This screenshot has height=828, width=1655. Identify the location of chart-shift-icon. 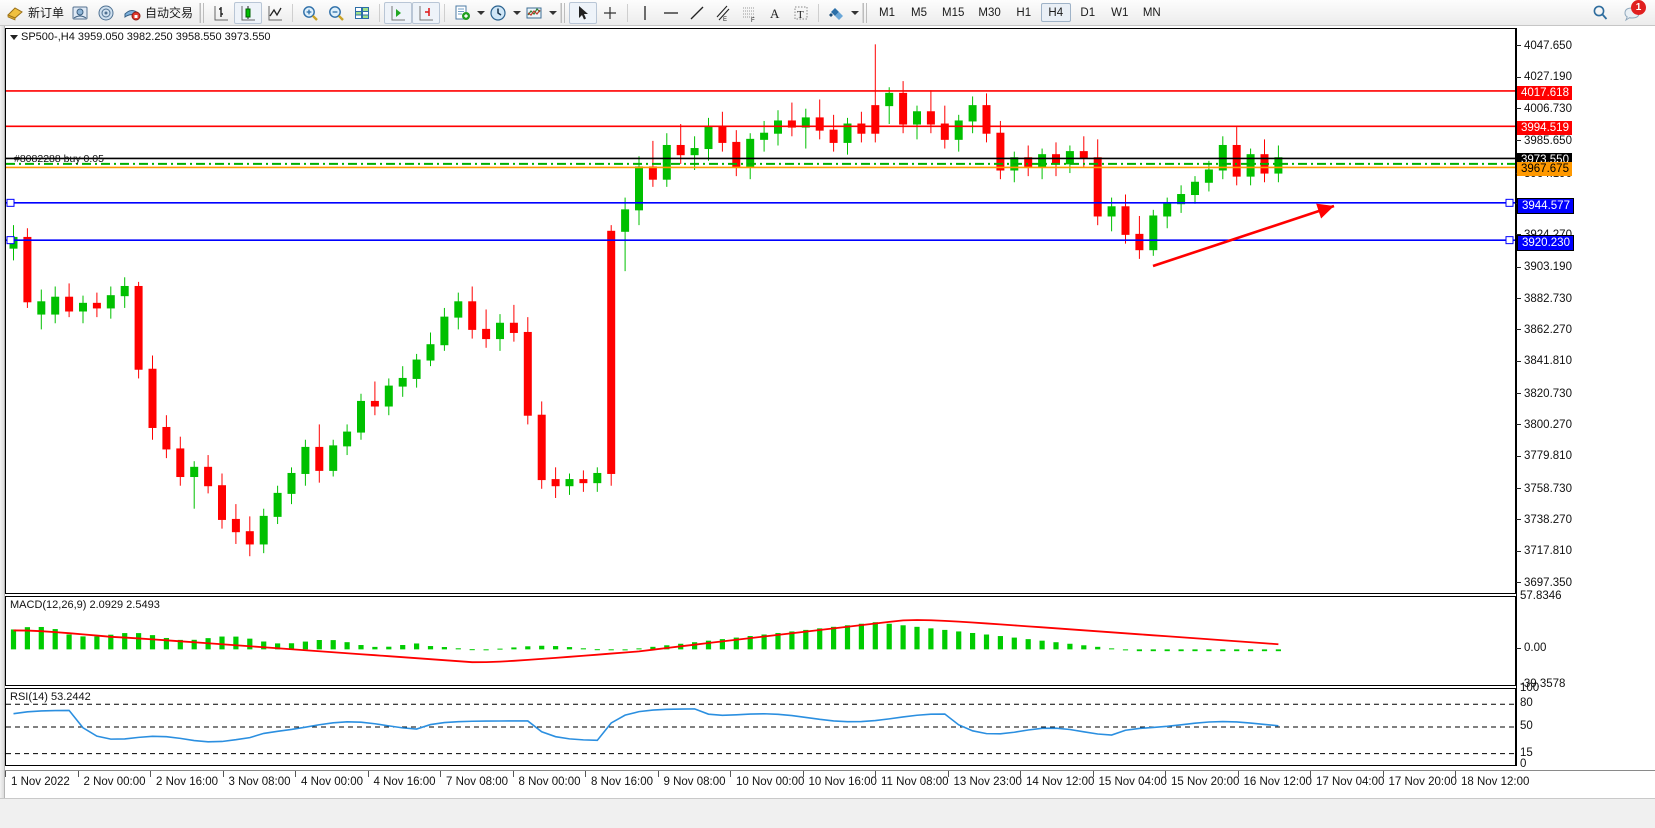
(398, 13).